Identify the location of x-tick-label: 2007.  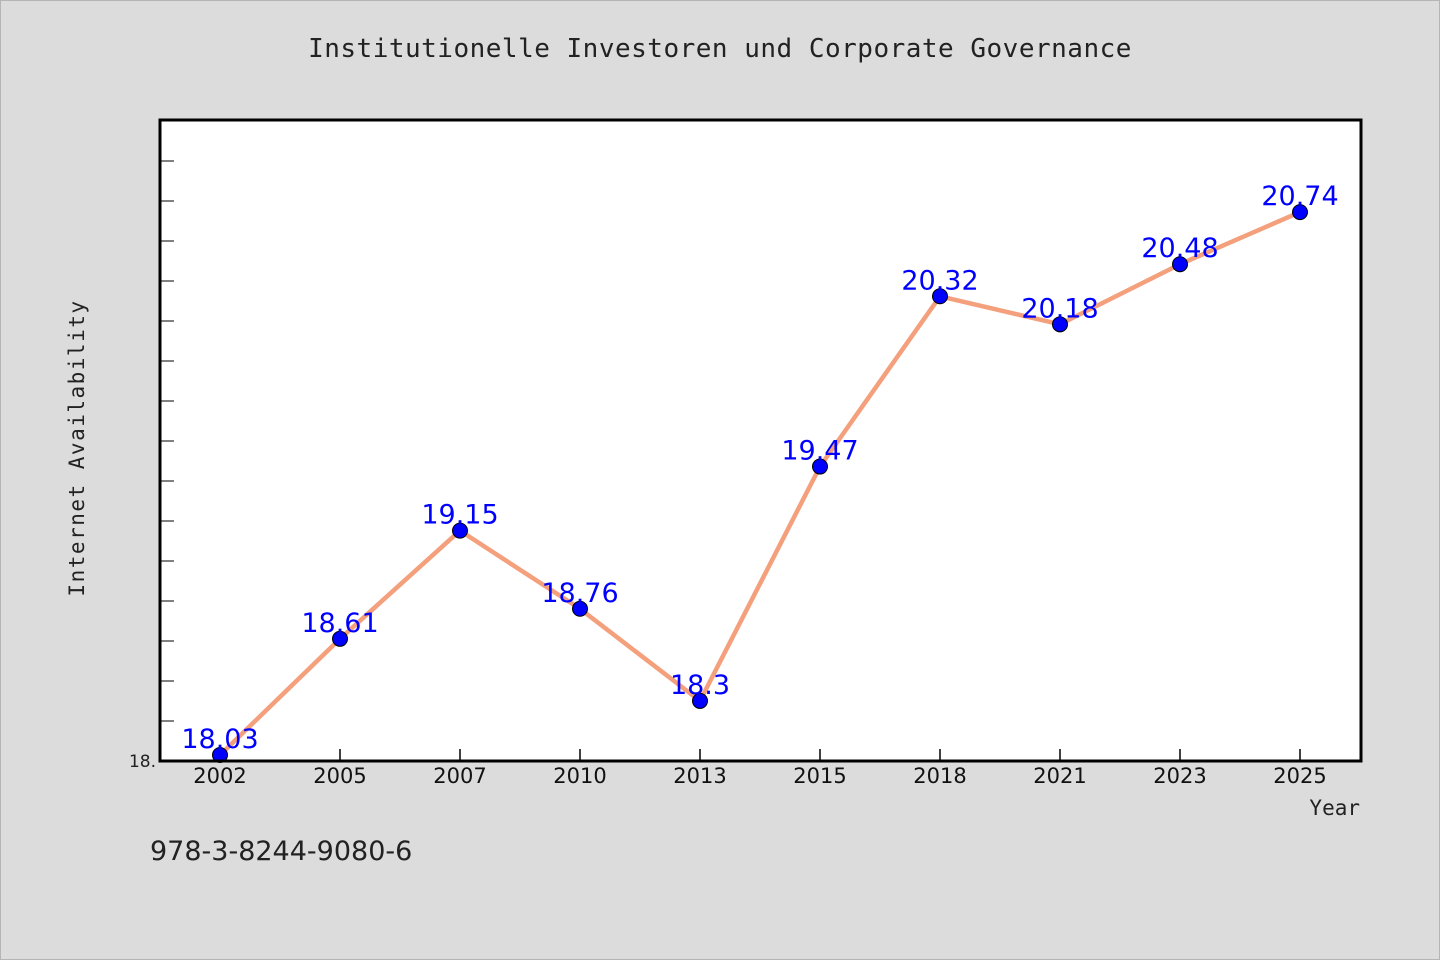
(459, 776).